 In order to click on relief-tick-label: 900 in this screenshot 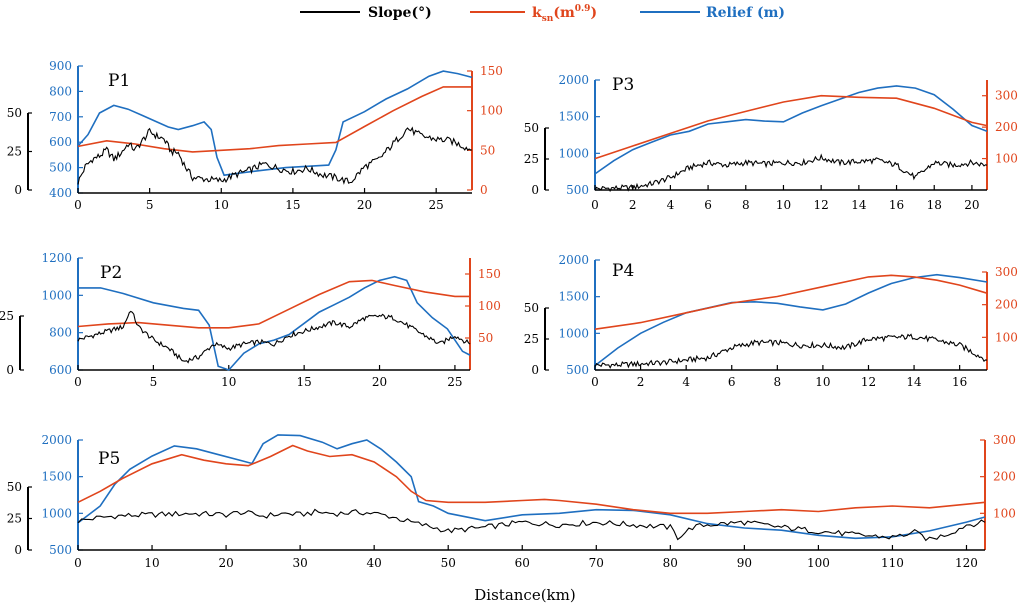, I will do `click(60, 66)`.